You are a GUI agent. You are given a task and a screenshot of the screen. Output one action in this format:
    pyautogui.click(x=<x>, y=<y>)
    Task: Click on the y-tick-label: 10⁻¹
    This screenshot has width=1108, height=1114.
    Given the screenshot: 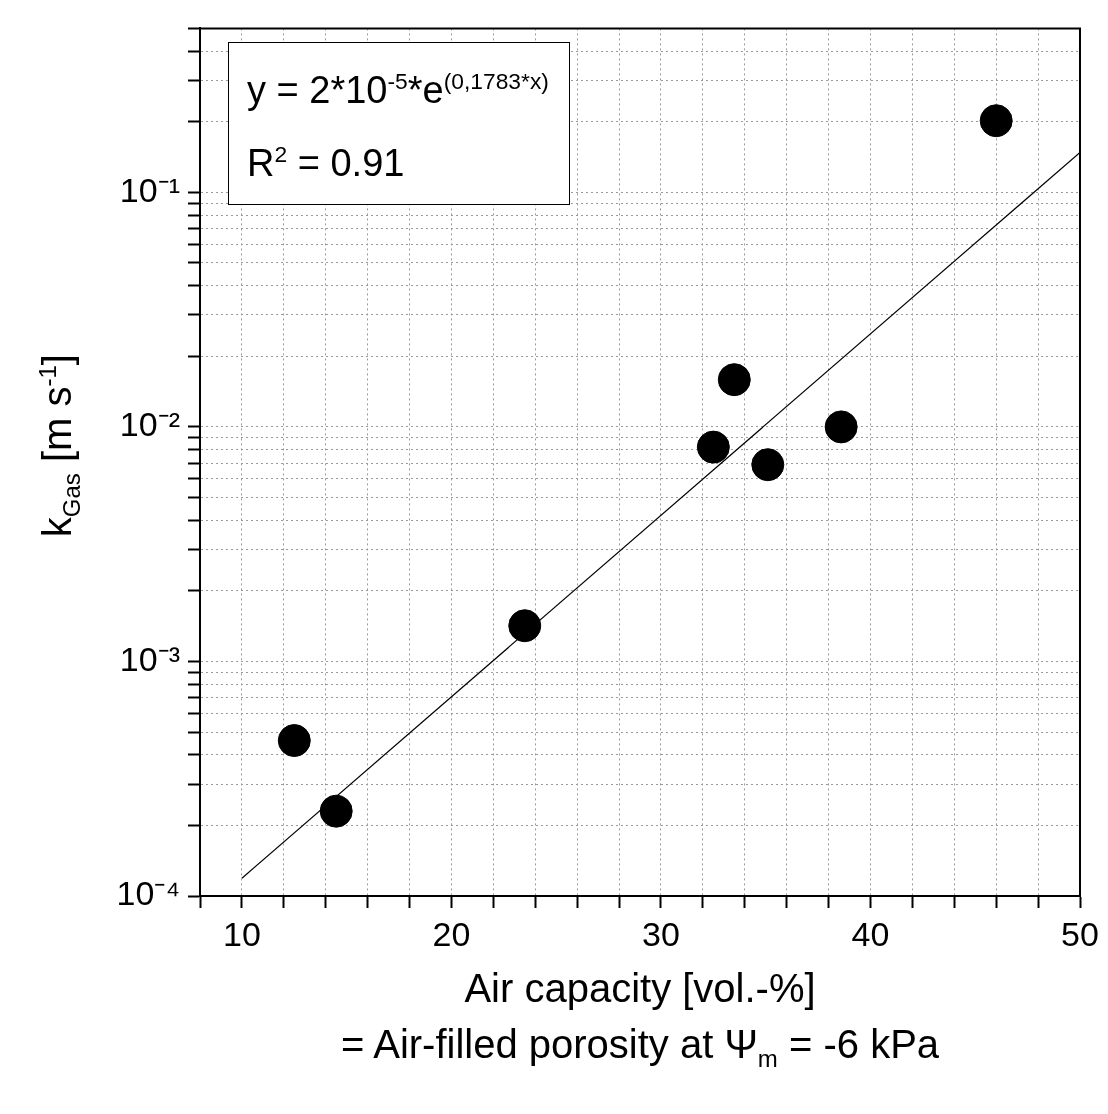 What is the action you would take?
    pyautogui.click(x=149, y=189)
    